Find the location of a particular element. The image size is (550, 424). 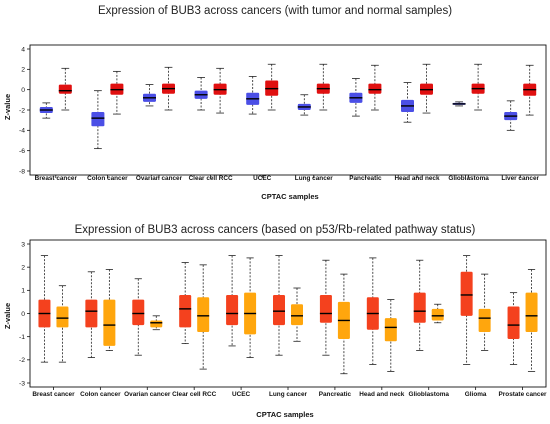

box-breast-cancer-tumor is located at coordinates (65, 89).